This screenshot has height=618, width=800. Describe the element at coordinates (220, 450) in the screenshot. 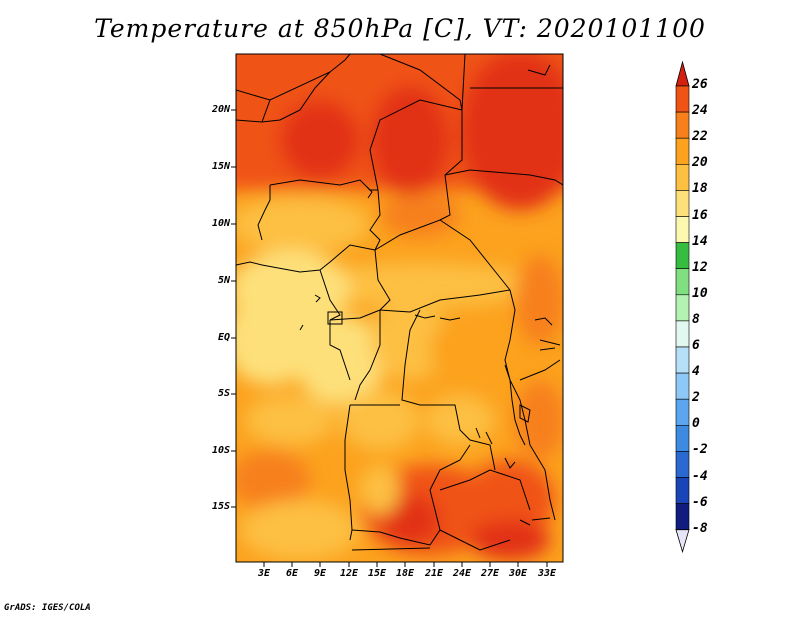

I see `lat-label: 10S` at that location.